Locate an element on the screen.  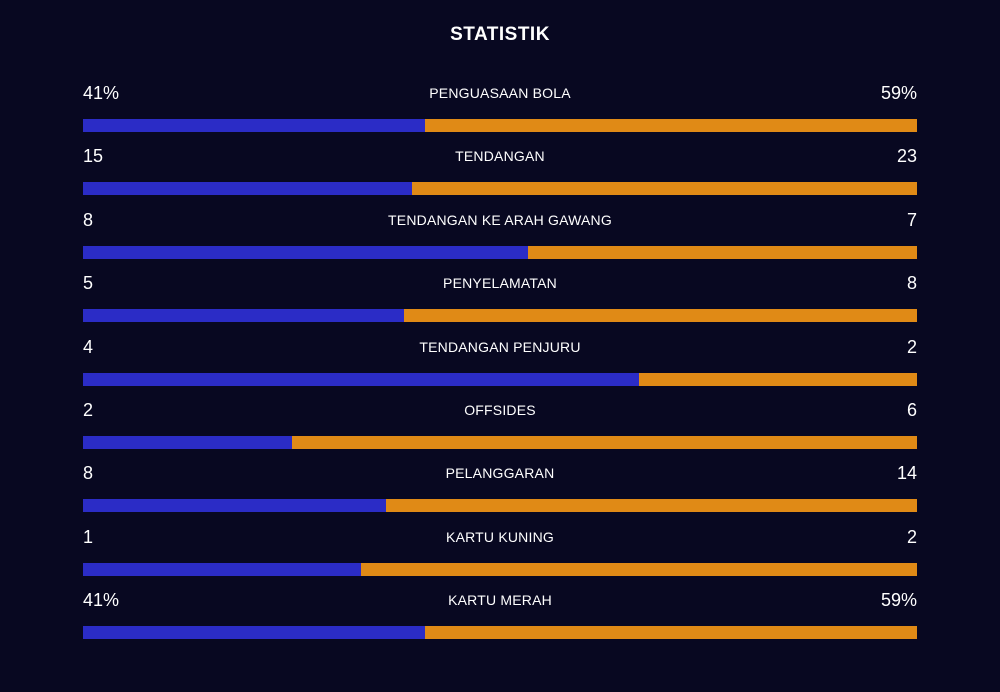
away-value: 8 is located at coordinates (911, 283).